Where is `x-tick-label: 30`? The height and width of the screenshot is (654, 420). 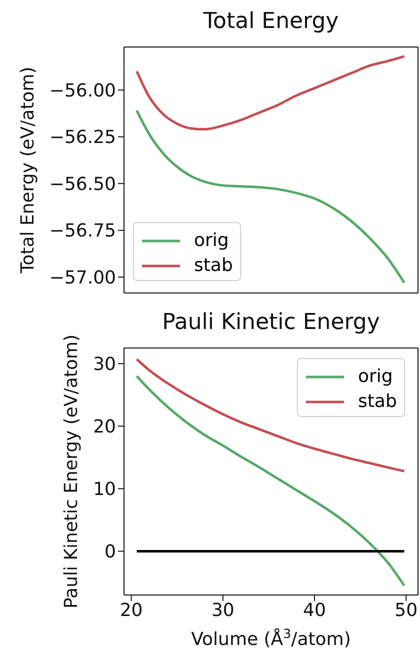 x-tick-label: 30 is located at coordinates (222, 610).